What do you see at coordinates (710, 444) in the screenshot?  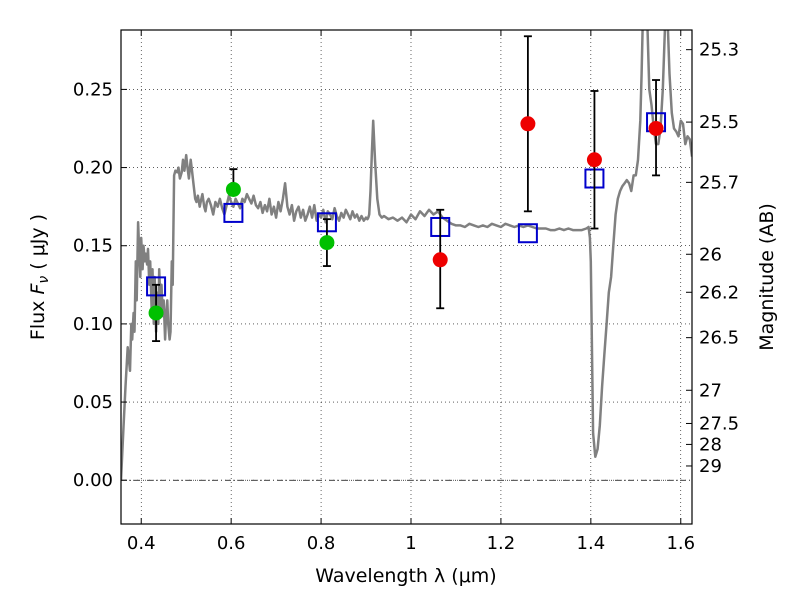 I see `mag-tick-label: 28` at bounding box center [710, 444].